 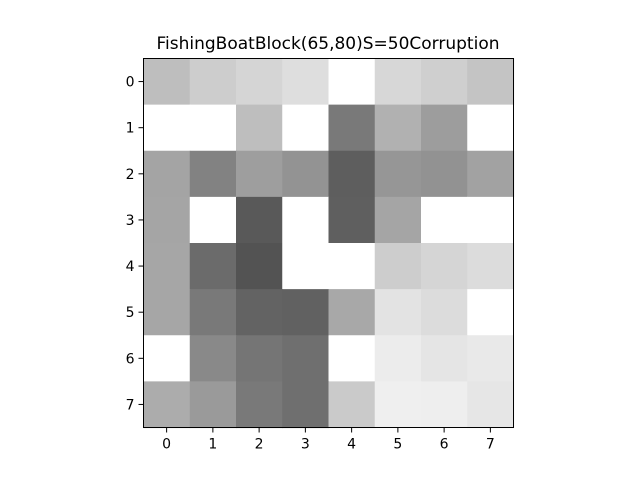 I want to click on heatmap-cell-r5-c1, so click(x=213, y=312).